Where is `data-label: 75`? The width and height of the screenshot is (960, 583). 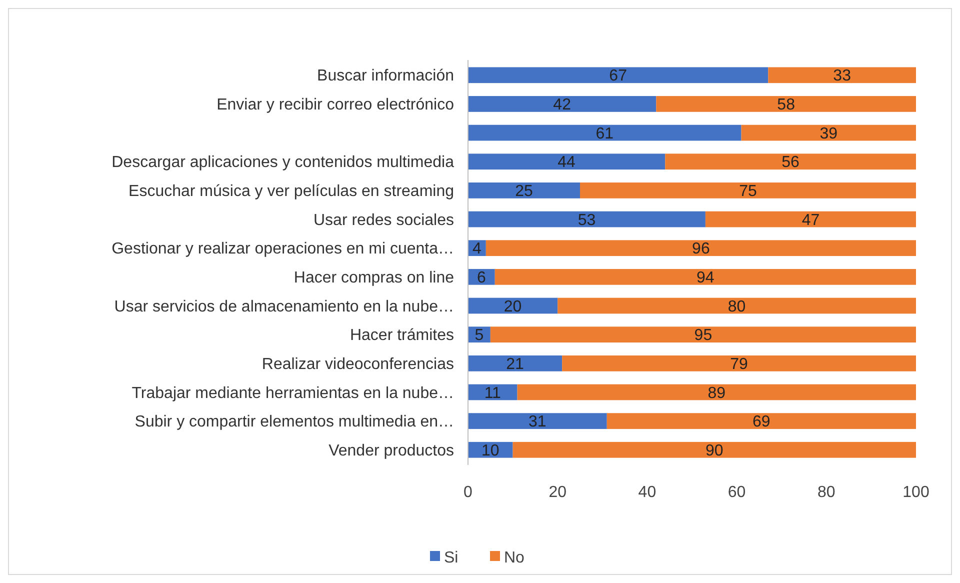 data-label: 75 is located at coordinates (748, 191).